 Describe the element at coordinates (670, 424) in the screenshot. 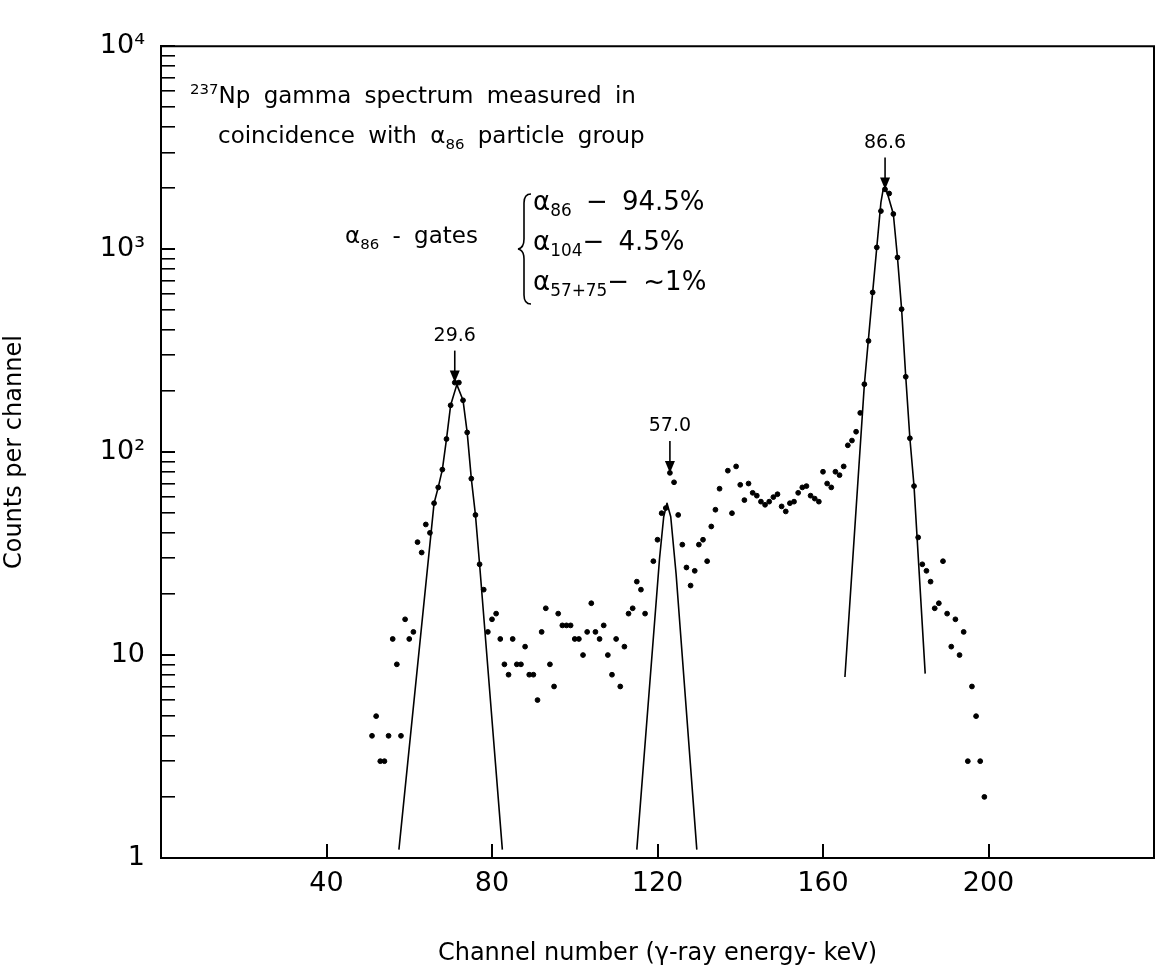

I see `annotation: 57.0` at that location.